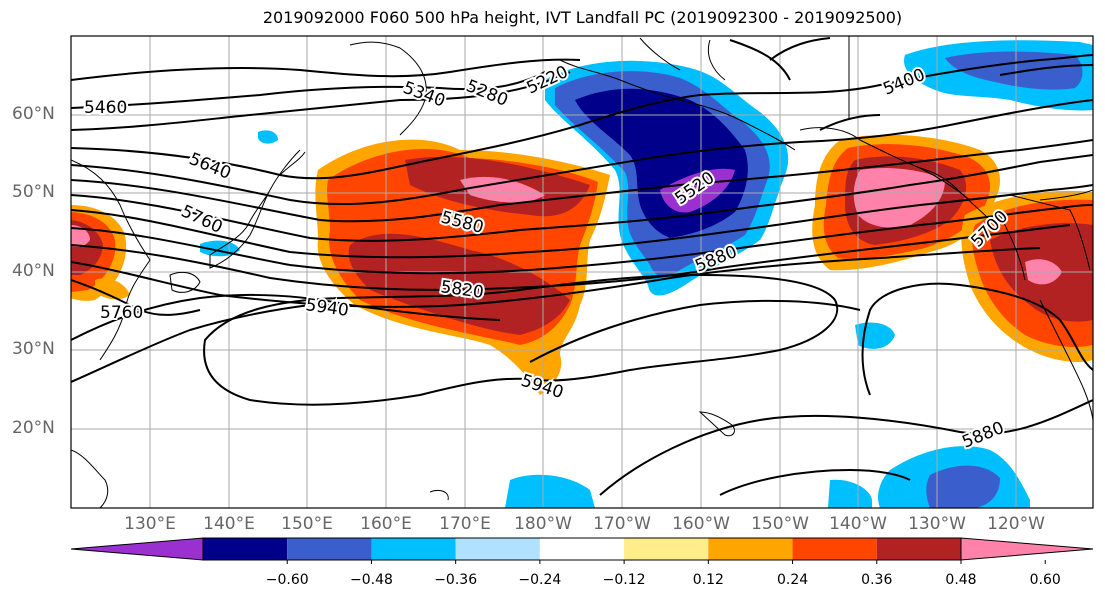 The width and height of the screenshot is (1105, 601). What do you see at coordinates (121, 313) in the screenshot?
I see `contour-label: 5760` at bounding box center [121, 313].